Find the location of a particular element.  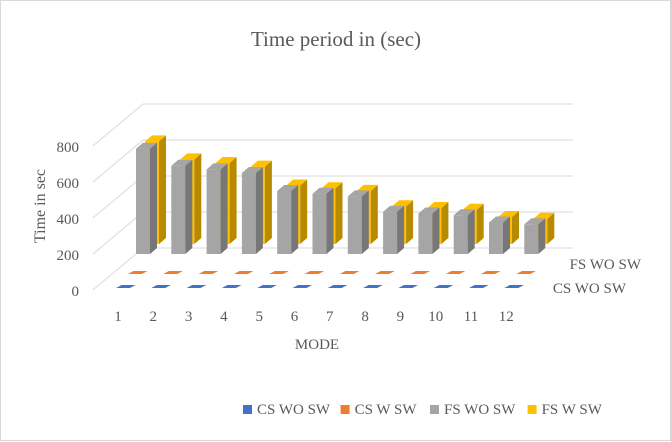

x-tick-label: 12 is located at coordinates (506, 317).